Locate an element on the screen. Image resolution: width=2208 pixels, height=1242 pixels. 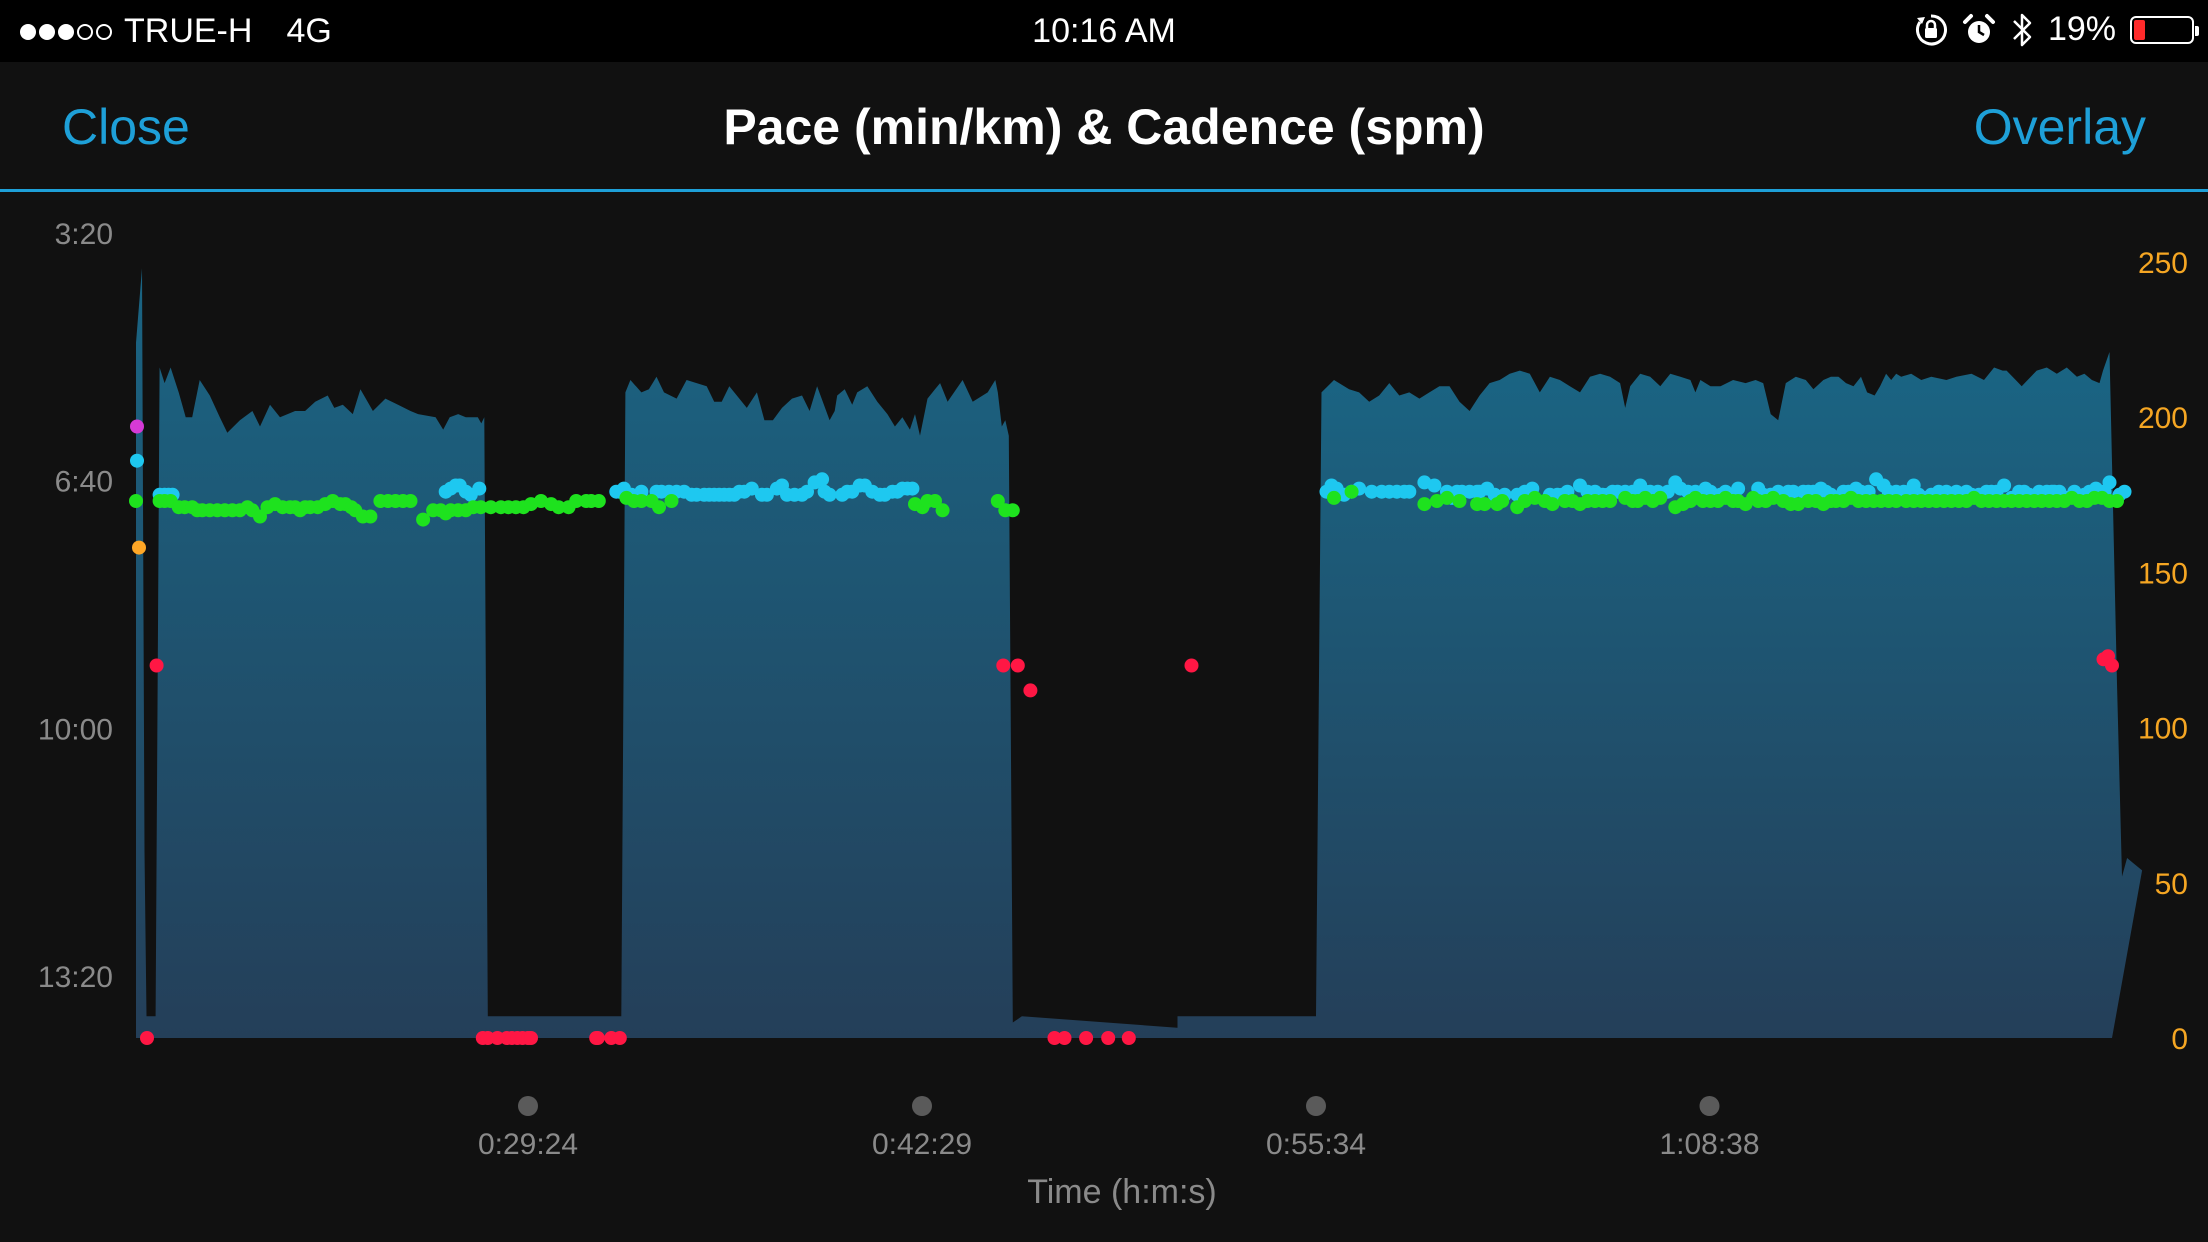
cadence-axis-tick-label: 250 is located at coordinates (2163, 263).